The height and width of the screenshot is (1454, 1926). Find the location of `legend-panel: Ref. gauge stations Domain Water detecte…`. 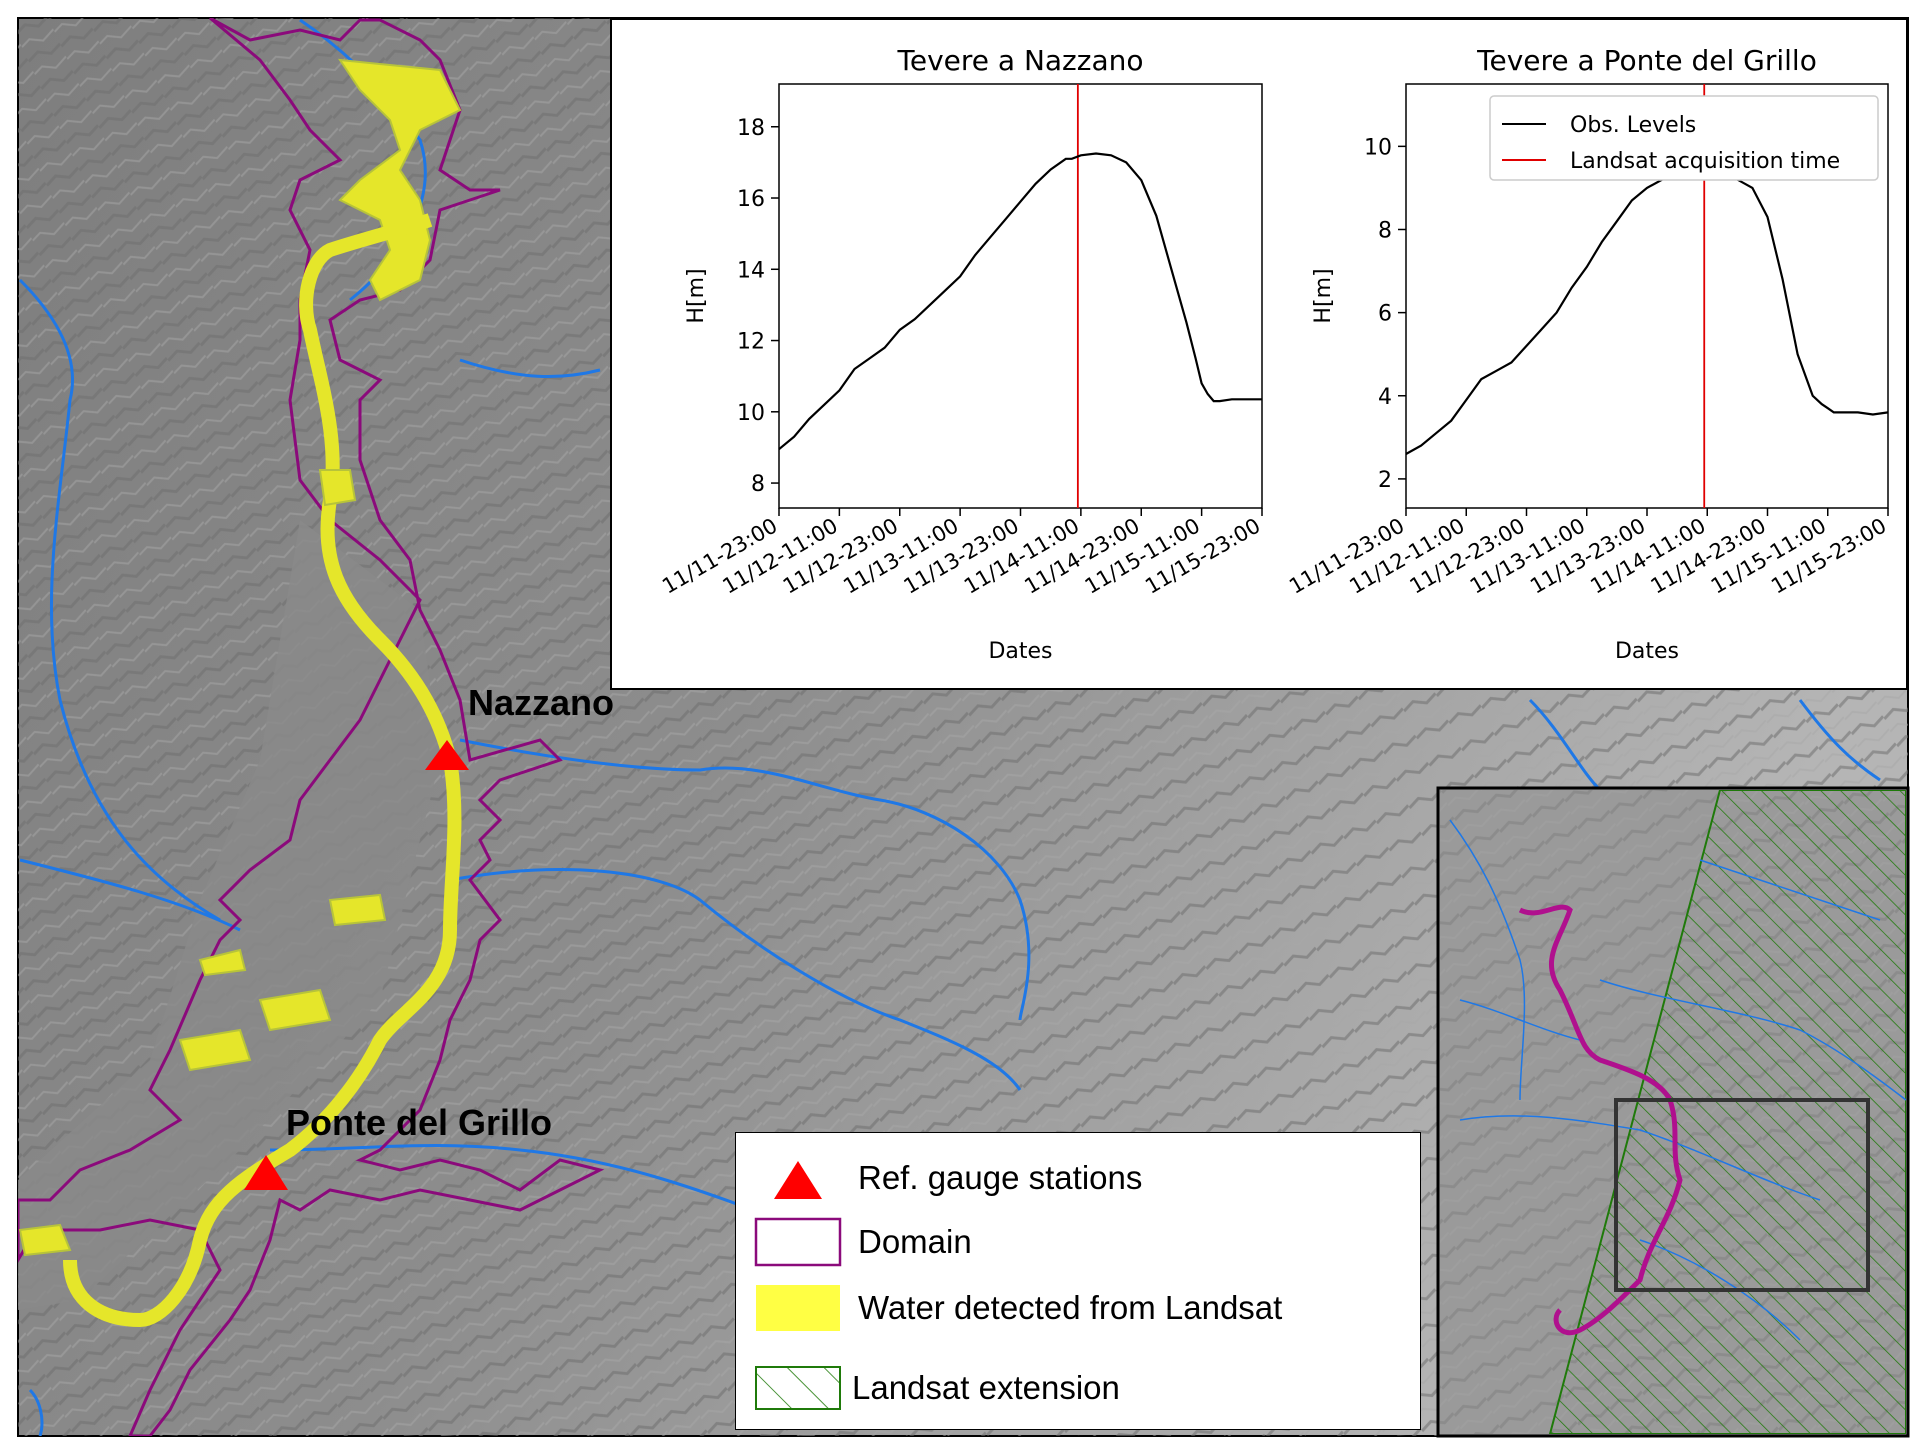

legend-panel: Ref. gauge stations Domain Water detecte… is located at coordinates (1078, 1281).